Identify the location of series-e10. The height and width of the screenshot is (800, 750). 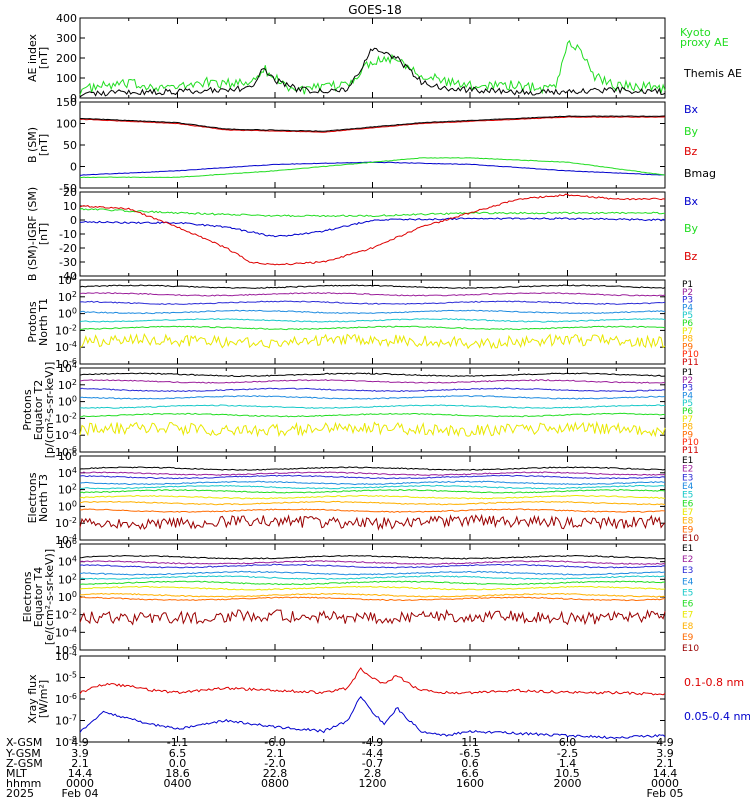
(372, 617).